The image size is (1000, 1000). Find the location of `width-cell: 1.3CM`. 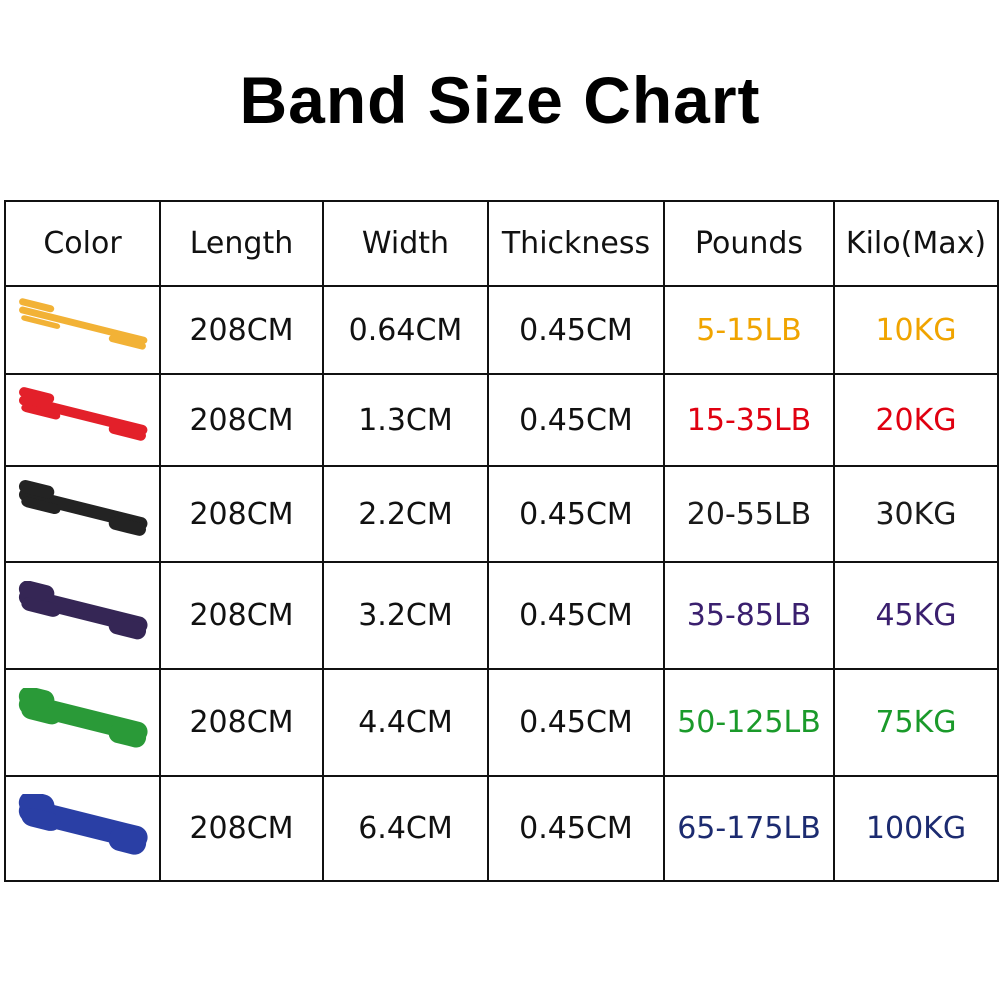

width-cell: 1.3CM is located at coordinates (405, 420).